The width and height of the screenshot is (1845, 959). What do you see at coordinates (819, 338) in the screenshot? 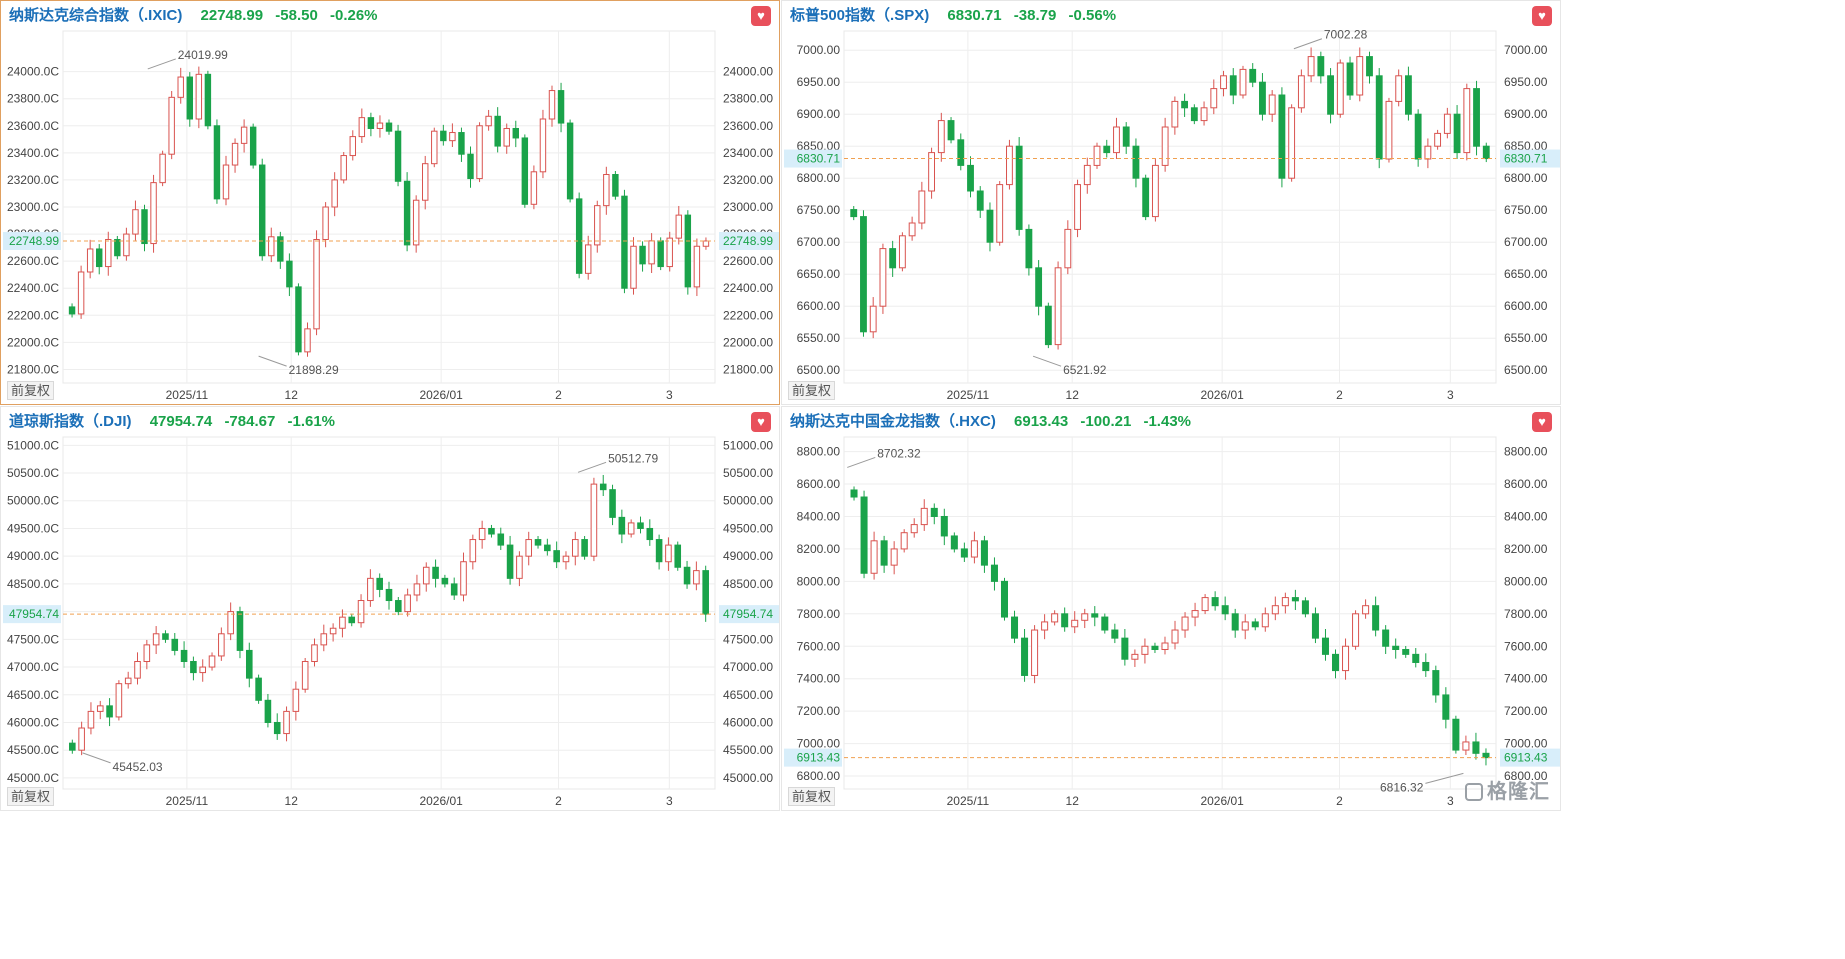
I see `y-tick-label-left: 6550.00` at bounding box center [819, 338].